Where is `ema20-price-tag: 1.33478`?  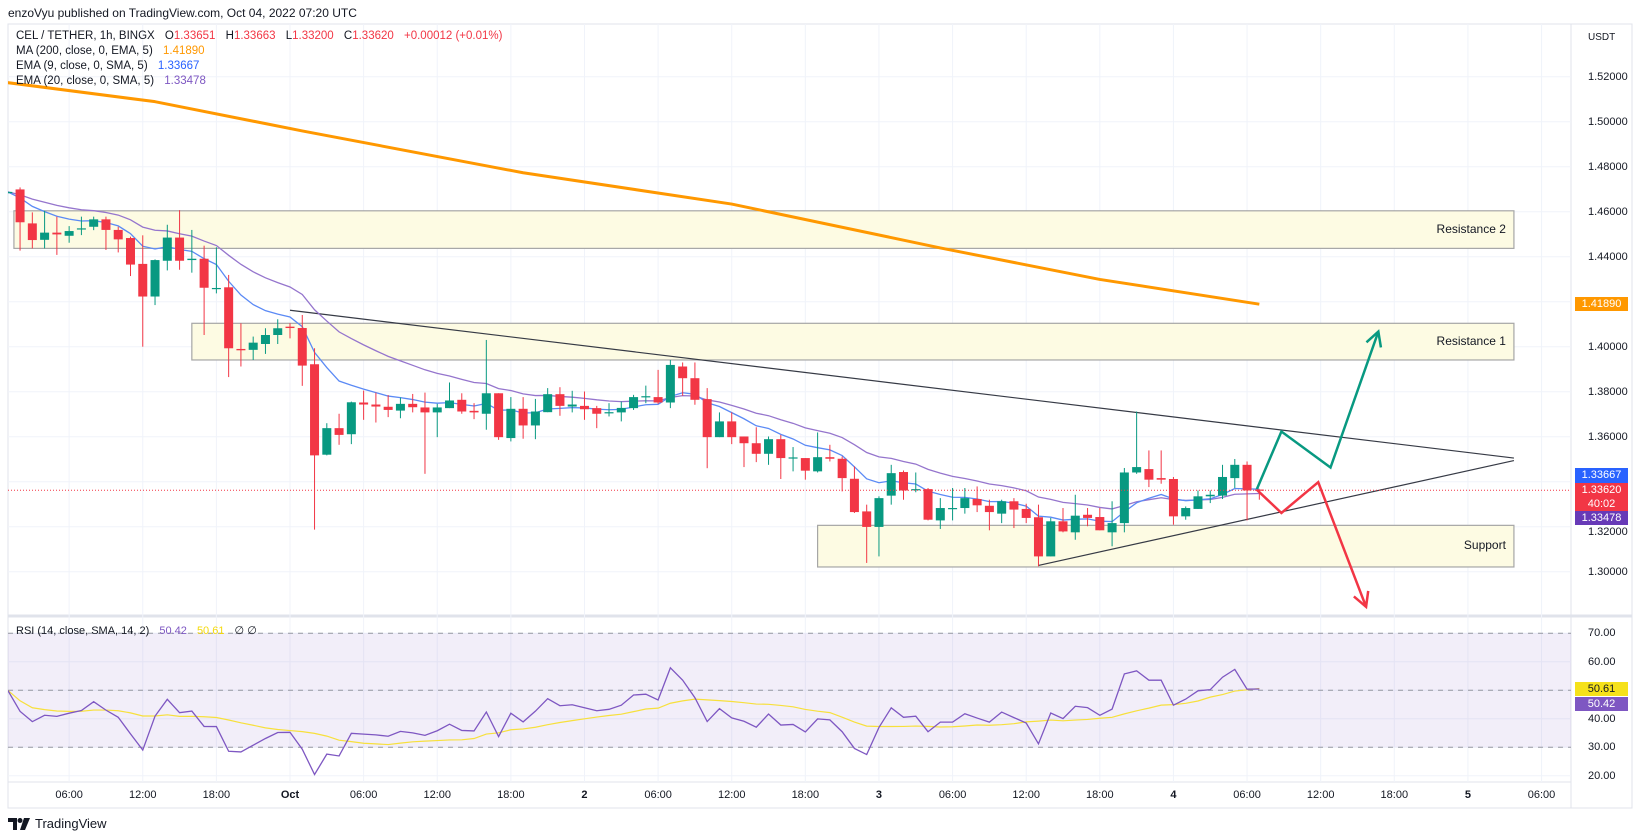
ema20-price-tag: 1.33478 is located at coordinates (1601, 518).